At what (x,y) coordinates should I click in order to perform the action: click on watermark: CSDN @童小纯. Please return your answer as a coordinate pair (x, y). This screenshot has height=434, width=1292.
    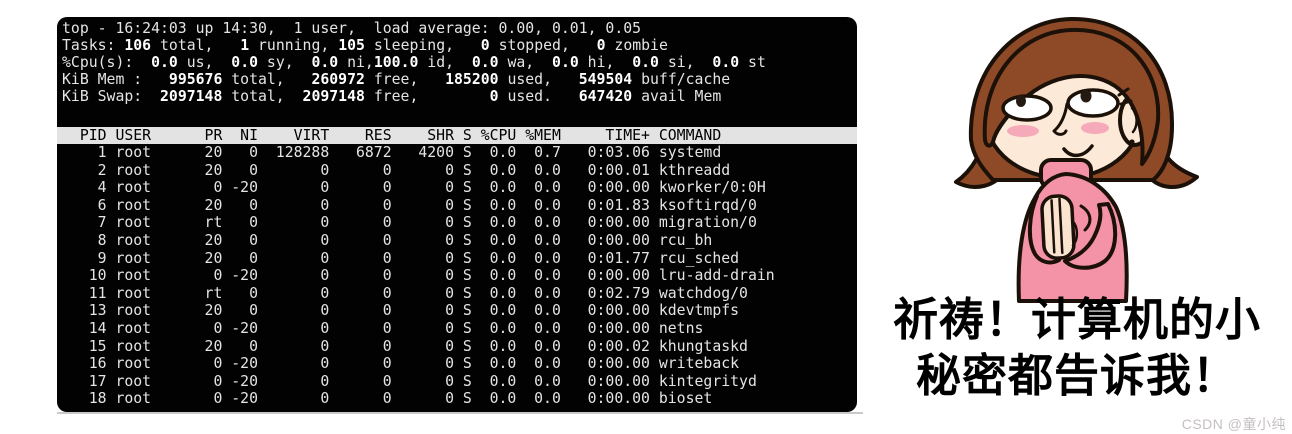
    Looking at the image, I should click on (1233, 424).